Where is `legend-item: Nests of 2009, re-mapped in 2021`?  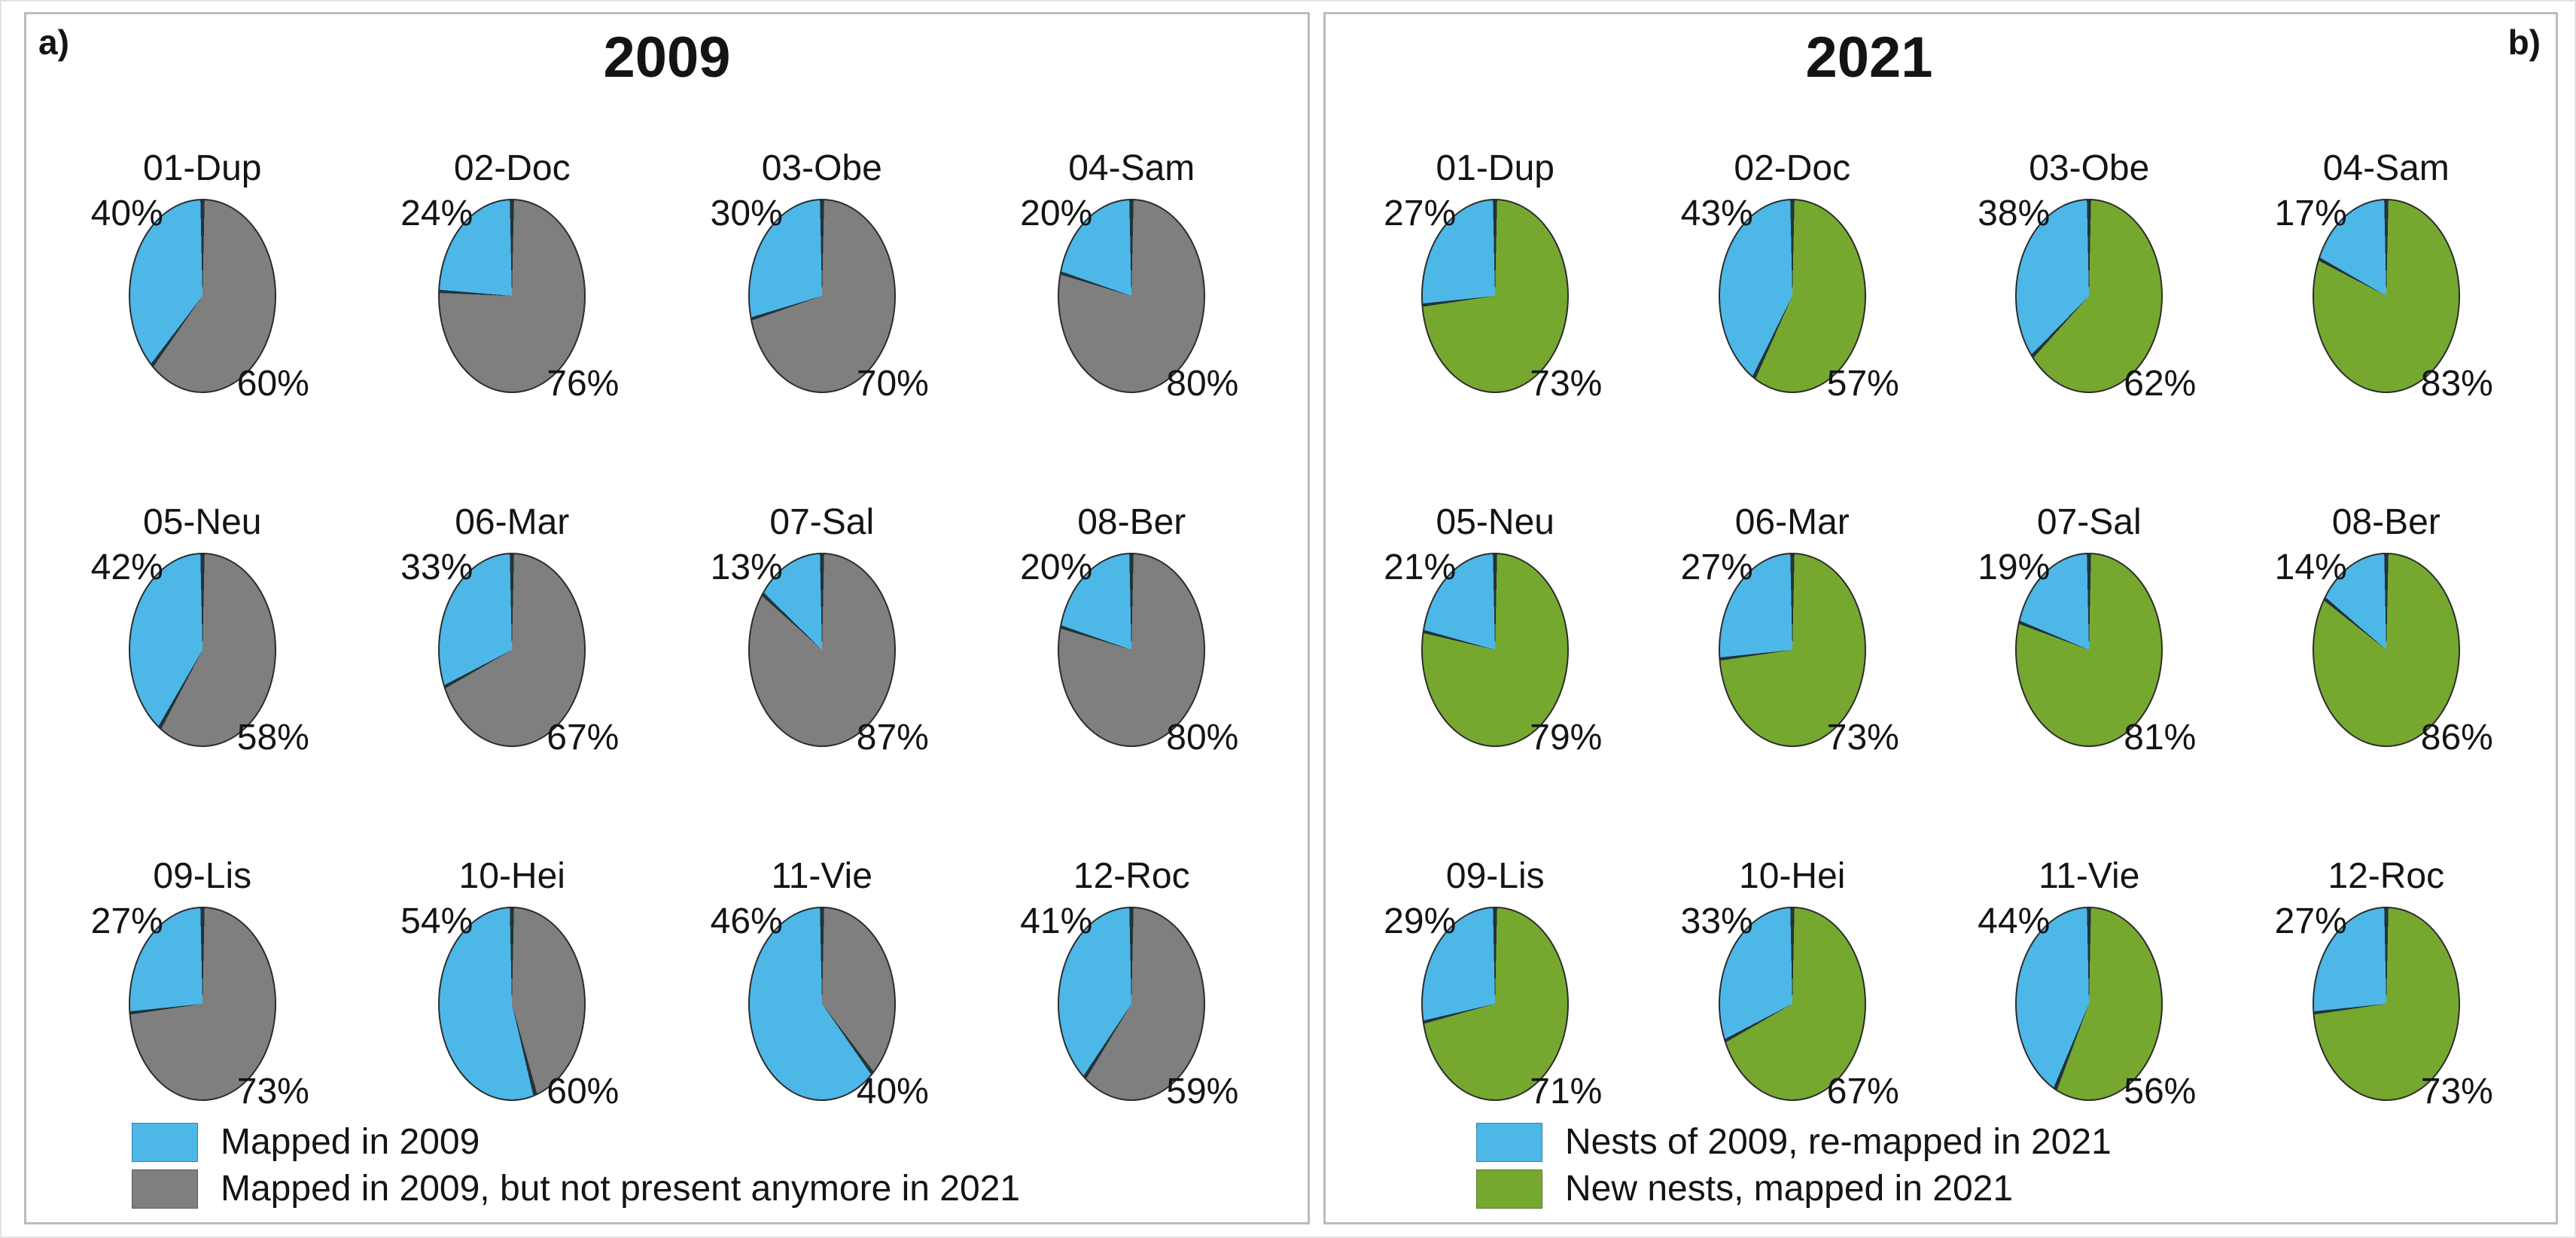
legend-item: Nests of 2009, re-mapped in 2021 is located at coordinates (1794, 1143).